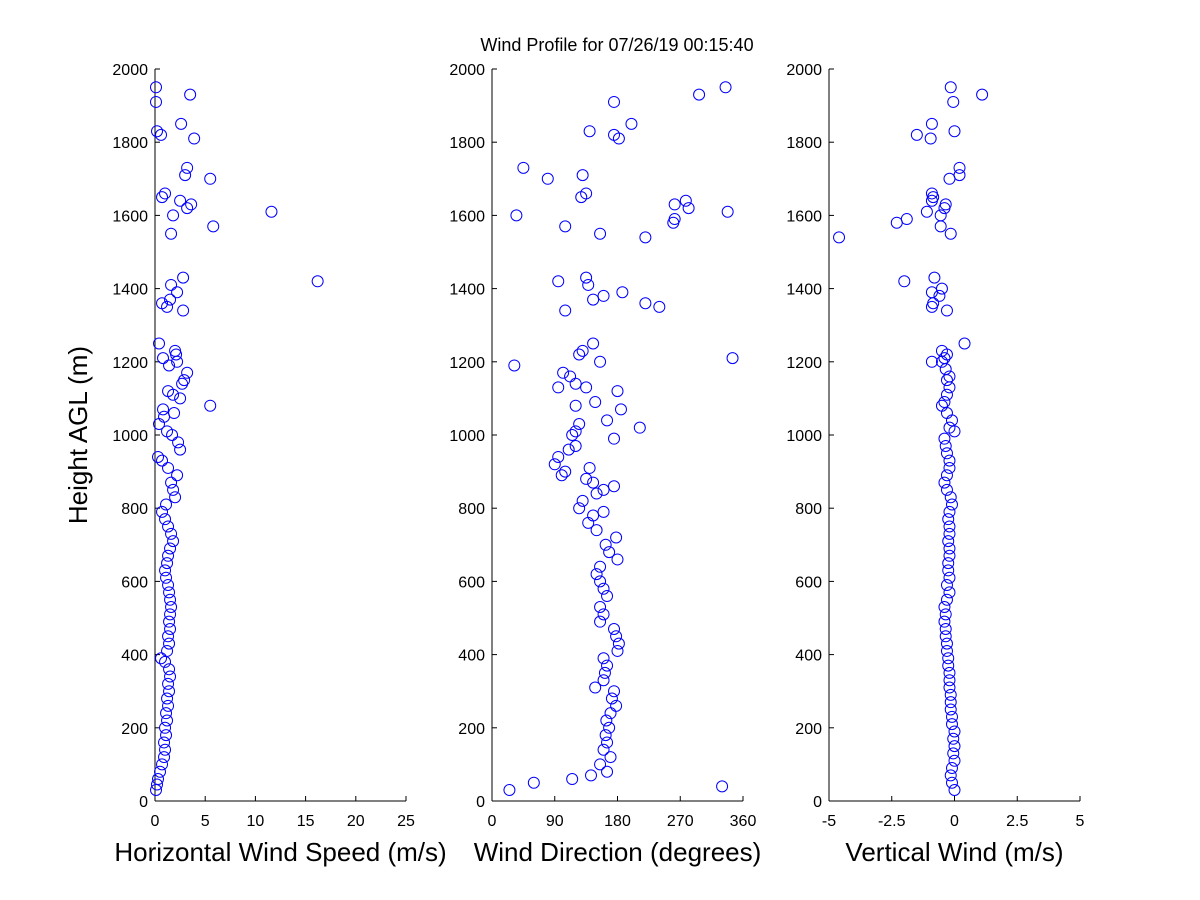 The image size is (1200, 900). I want to click on x-tick-label: 90, so click(555, 821).